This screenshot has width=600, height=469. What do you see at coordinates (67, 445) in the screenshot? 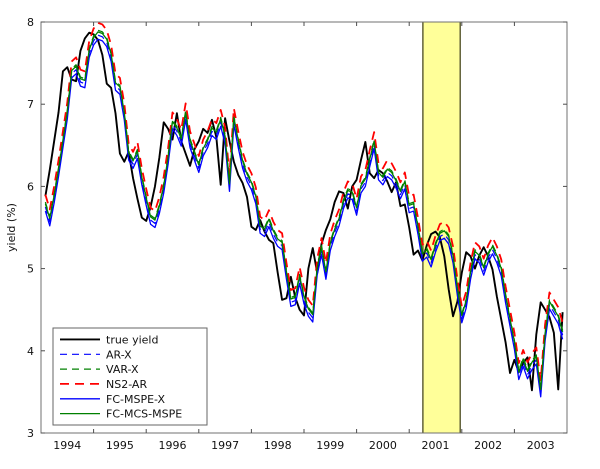
I see `x-tick-label-1994: 1994` at bounding box center [67, 445].